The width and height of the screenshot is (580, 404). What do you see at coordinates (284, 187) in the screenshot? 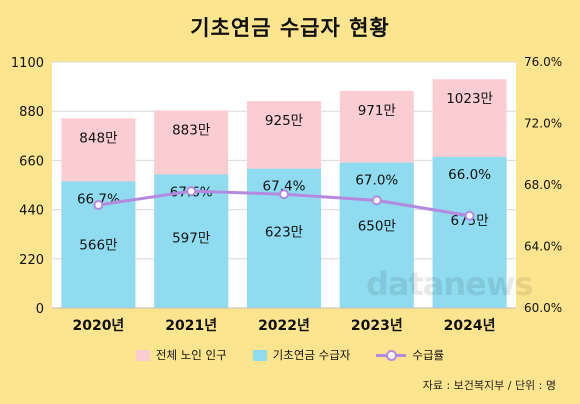
I see `data-label-rate: 67.4%` at bounding box center [284, 187].